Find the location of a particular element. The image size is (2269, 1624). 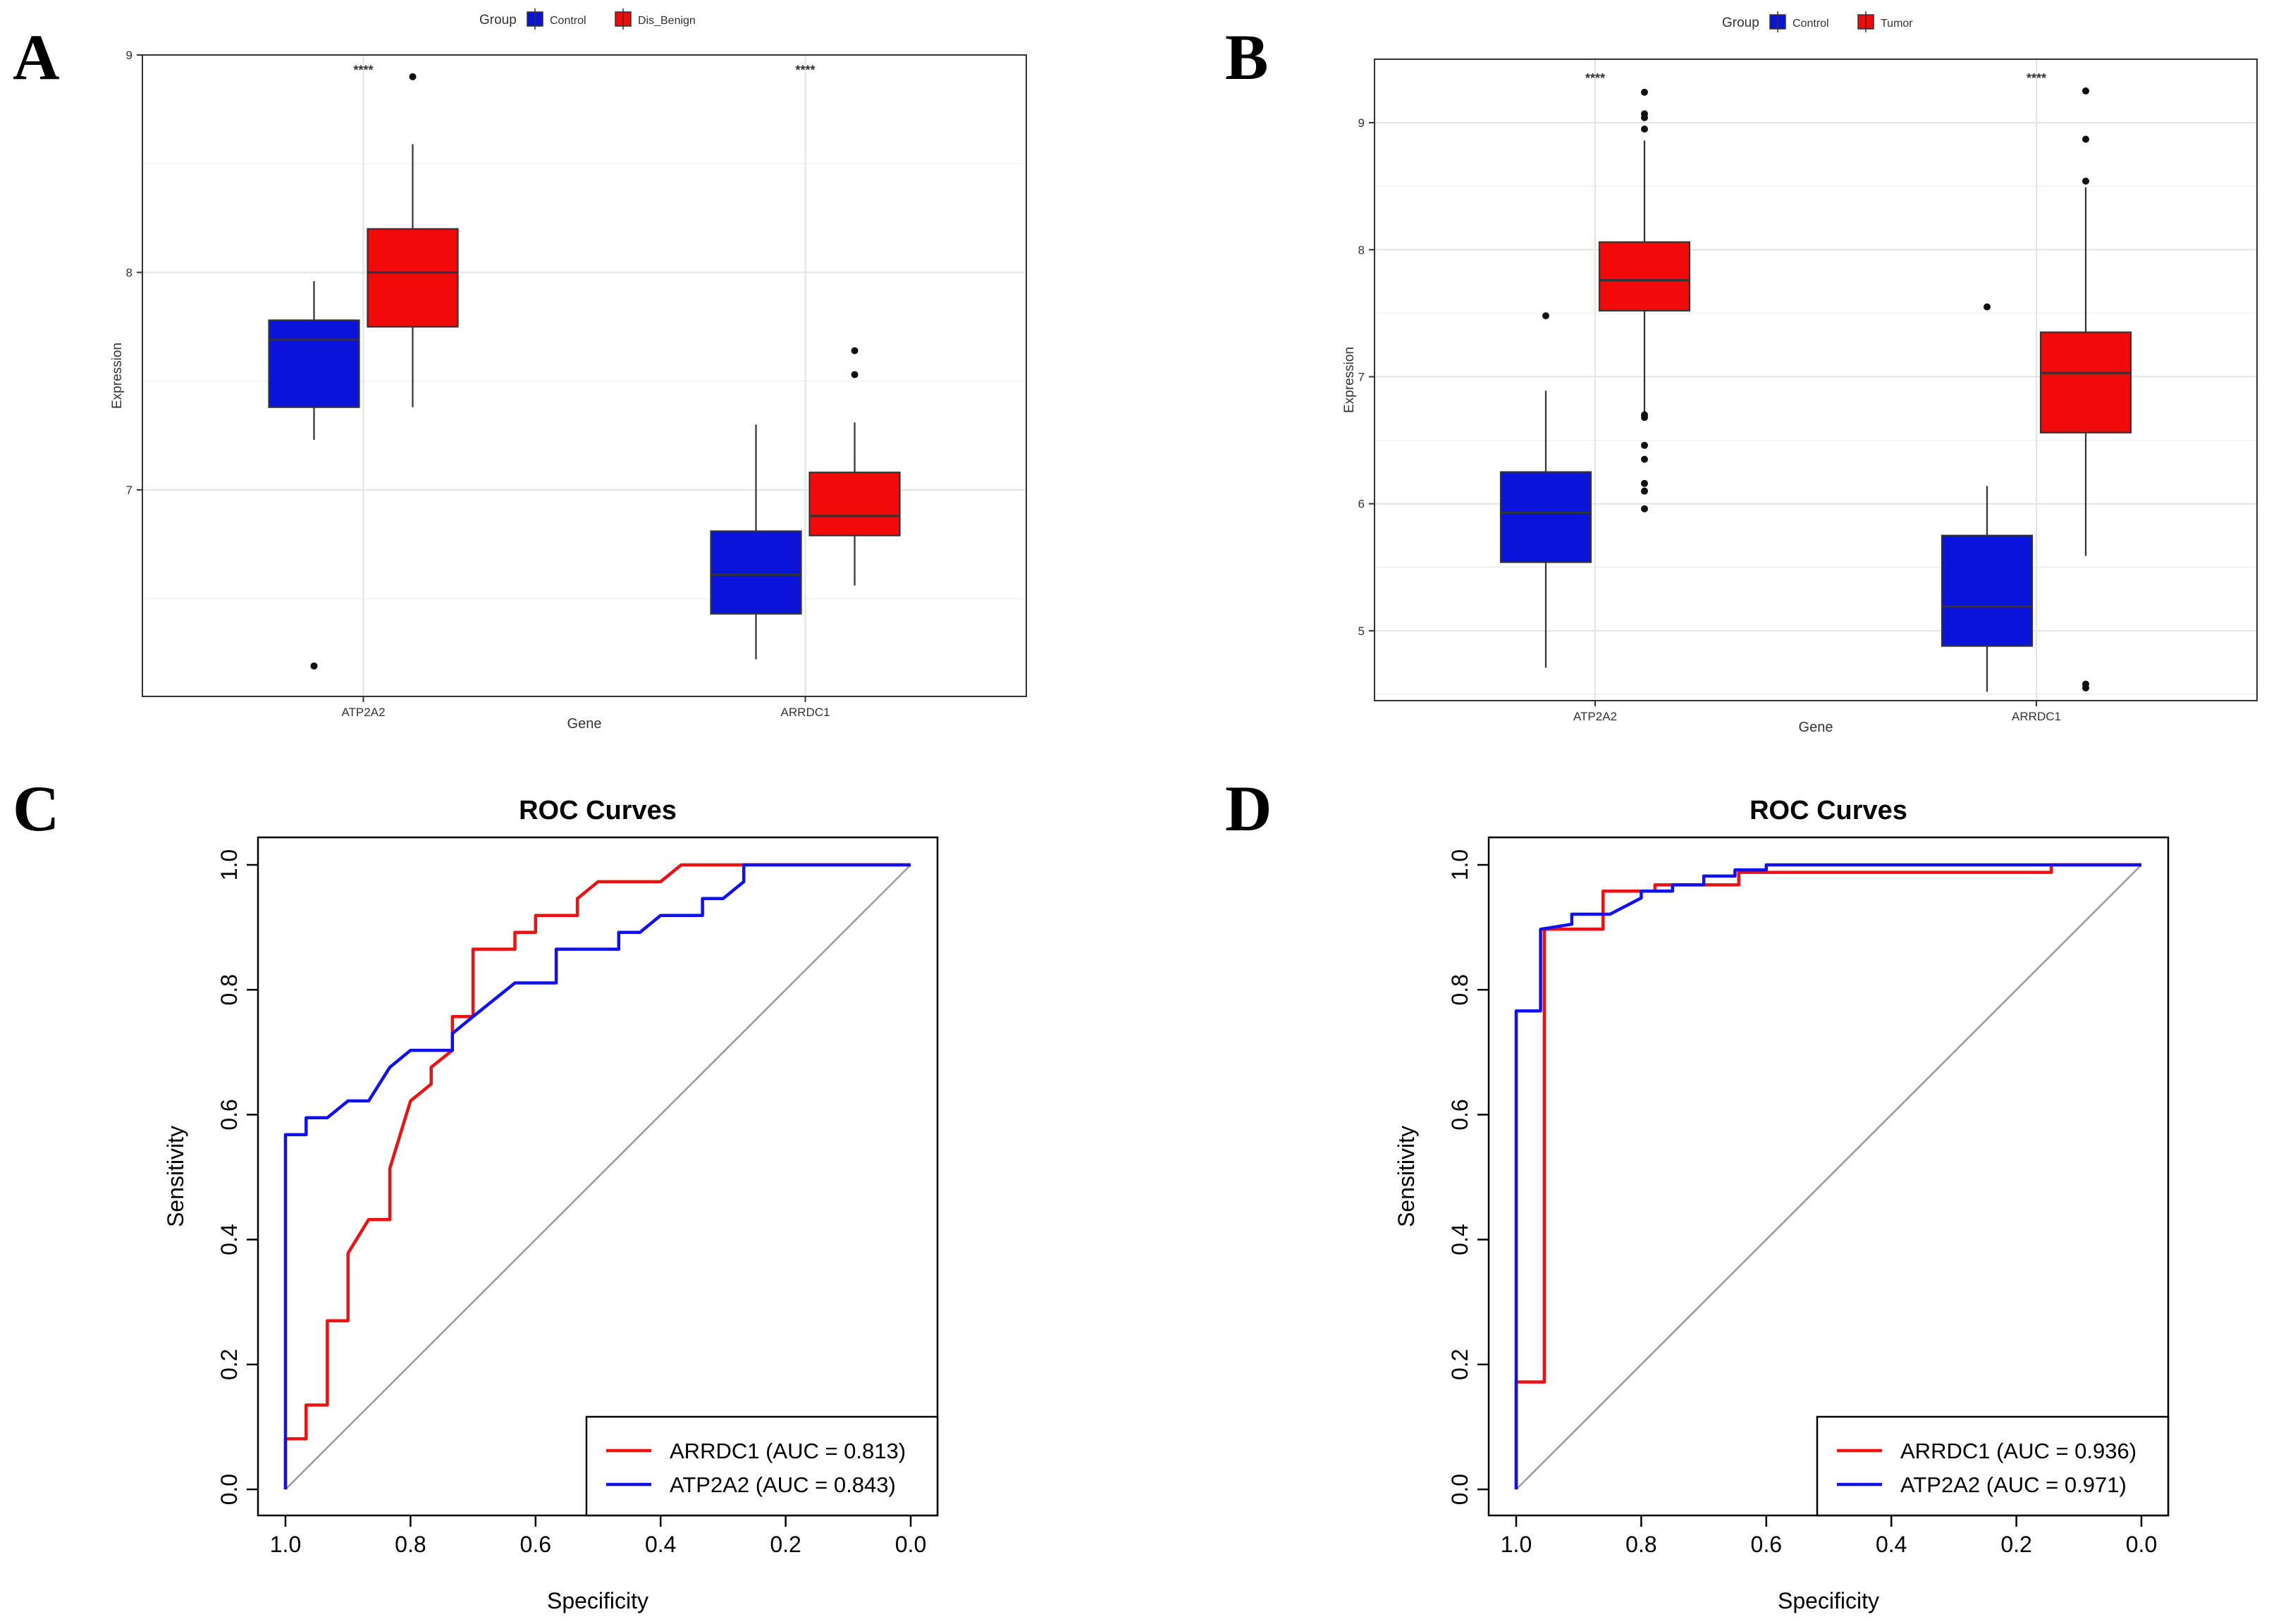

panel-letter: B is located at coordinates (1246, 57).